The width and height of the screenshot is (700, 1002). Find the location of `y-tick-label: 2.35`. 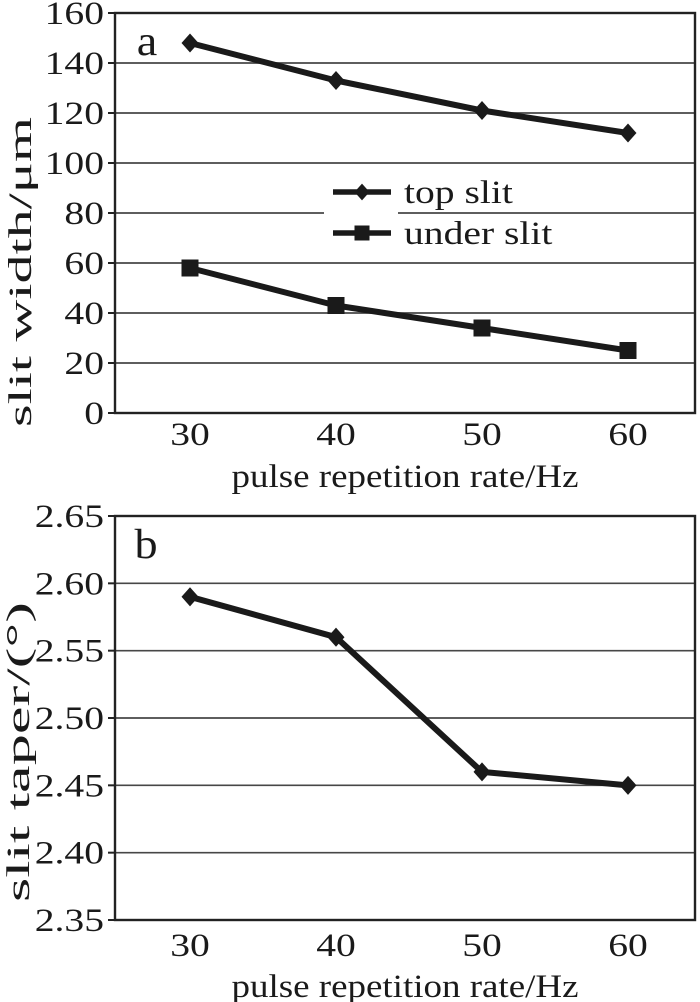

y-tick-label: 2.35 is located at coordinates (69, 920).